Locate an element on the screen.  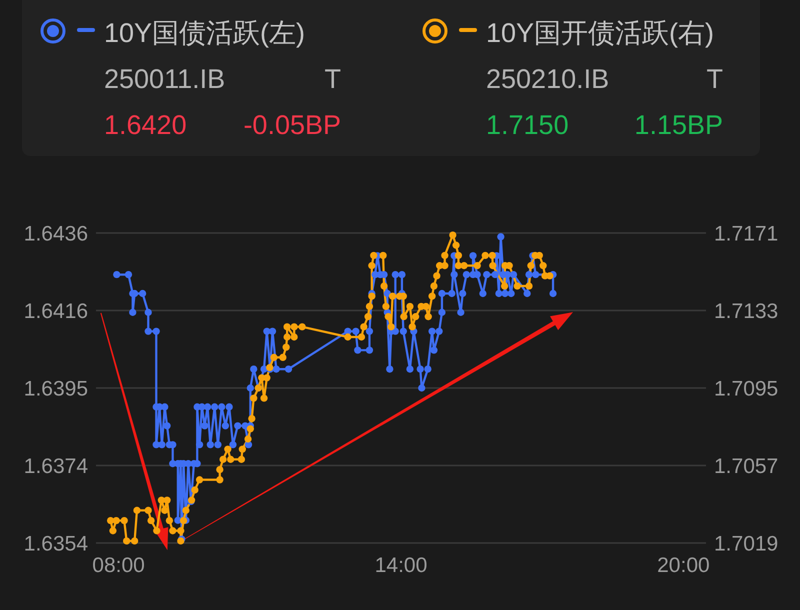
y-tick-label: 1.6395 is located at coordinates (56, 388).